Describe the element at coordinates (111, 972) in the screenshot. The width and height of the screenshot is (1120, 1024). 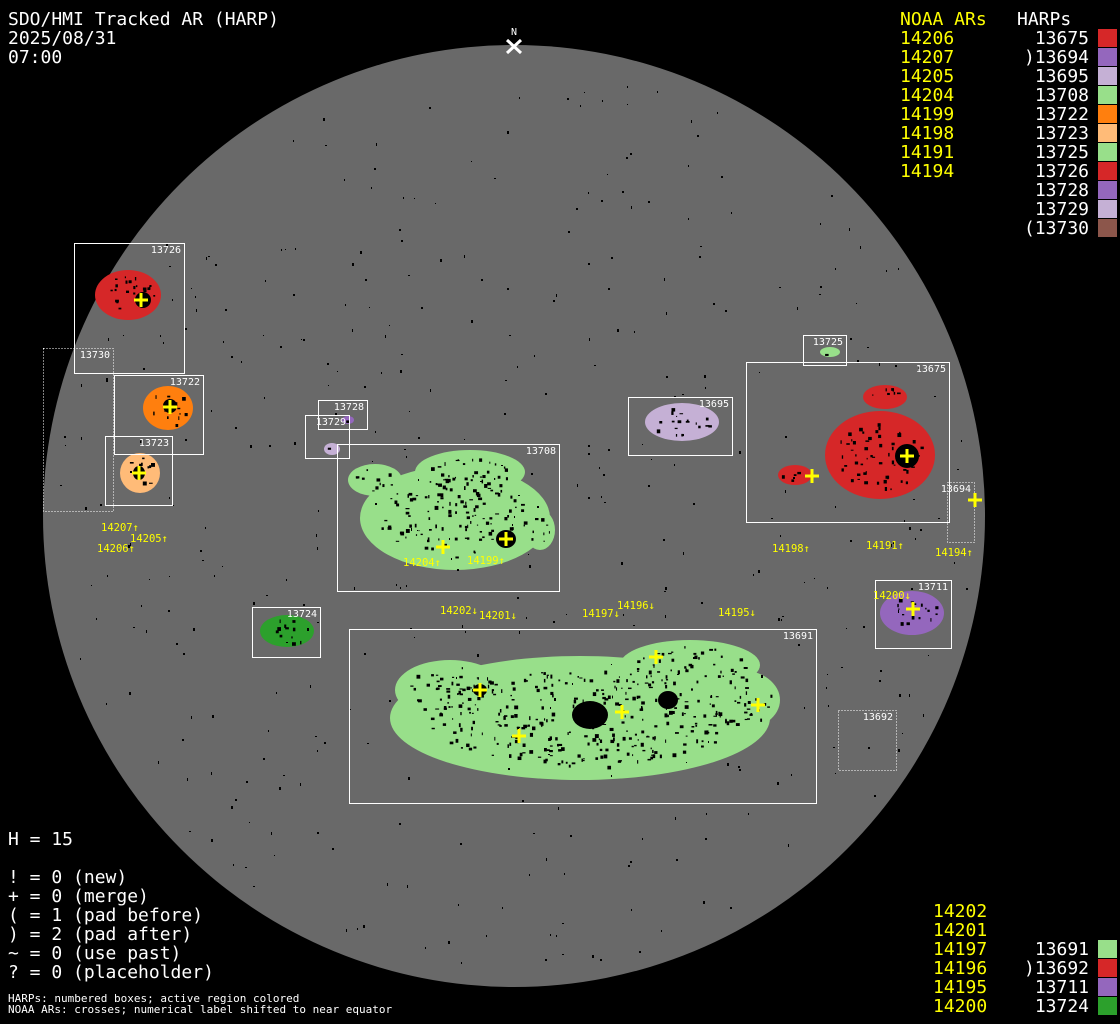
I see `stats-line: ? = 0 (placeholder)` at that location.